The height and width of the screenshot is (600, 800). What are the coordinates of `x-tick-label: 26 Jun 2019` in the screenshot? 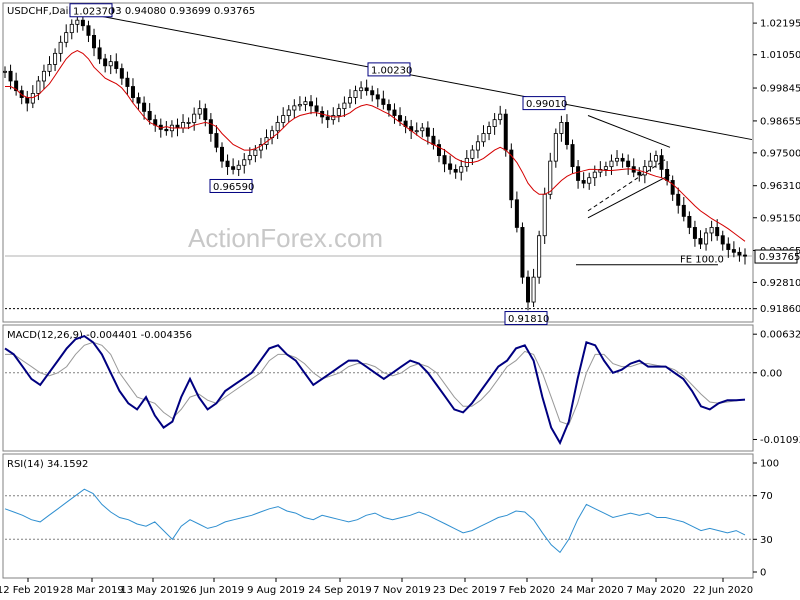 It's located at (214, 590).